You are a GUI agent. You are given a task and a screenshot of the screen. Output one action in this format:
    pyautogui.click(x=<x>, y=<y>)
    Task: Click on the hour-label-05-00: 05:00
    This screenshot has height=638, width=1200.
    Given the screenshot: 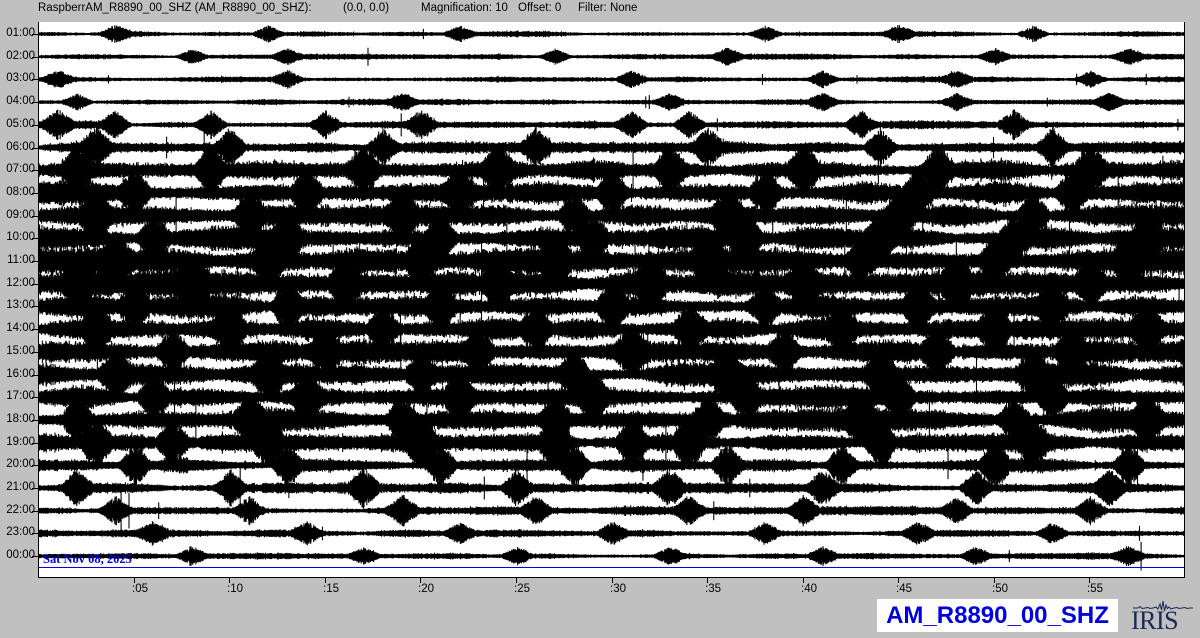 What is the action you would take?
    pyautogui.click(x=20, y=123)
    